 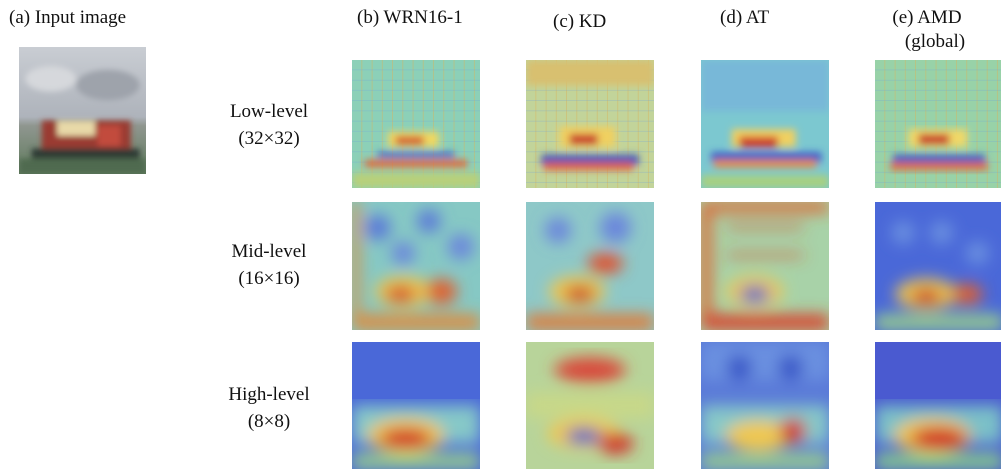 What do you see at coordinates (82, 110) in the screenshot?
I see `input-image` at bounding box center [82, 110].